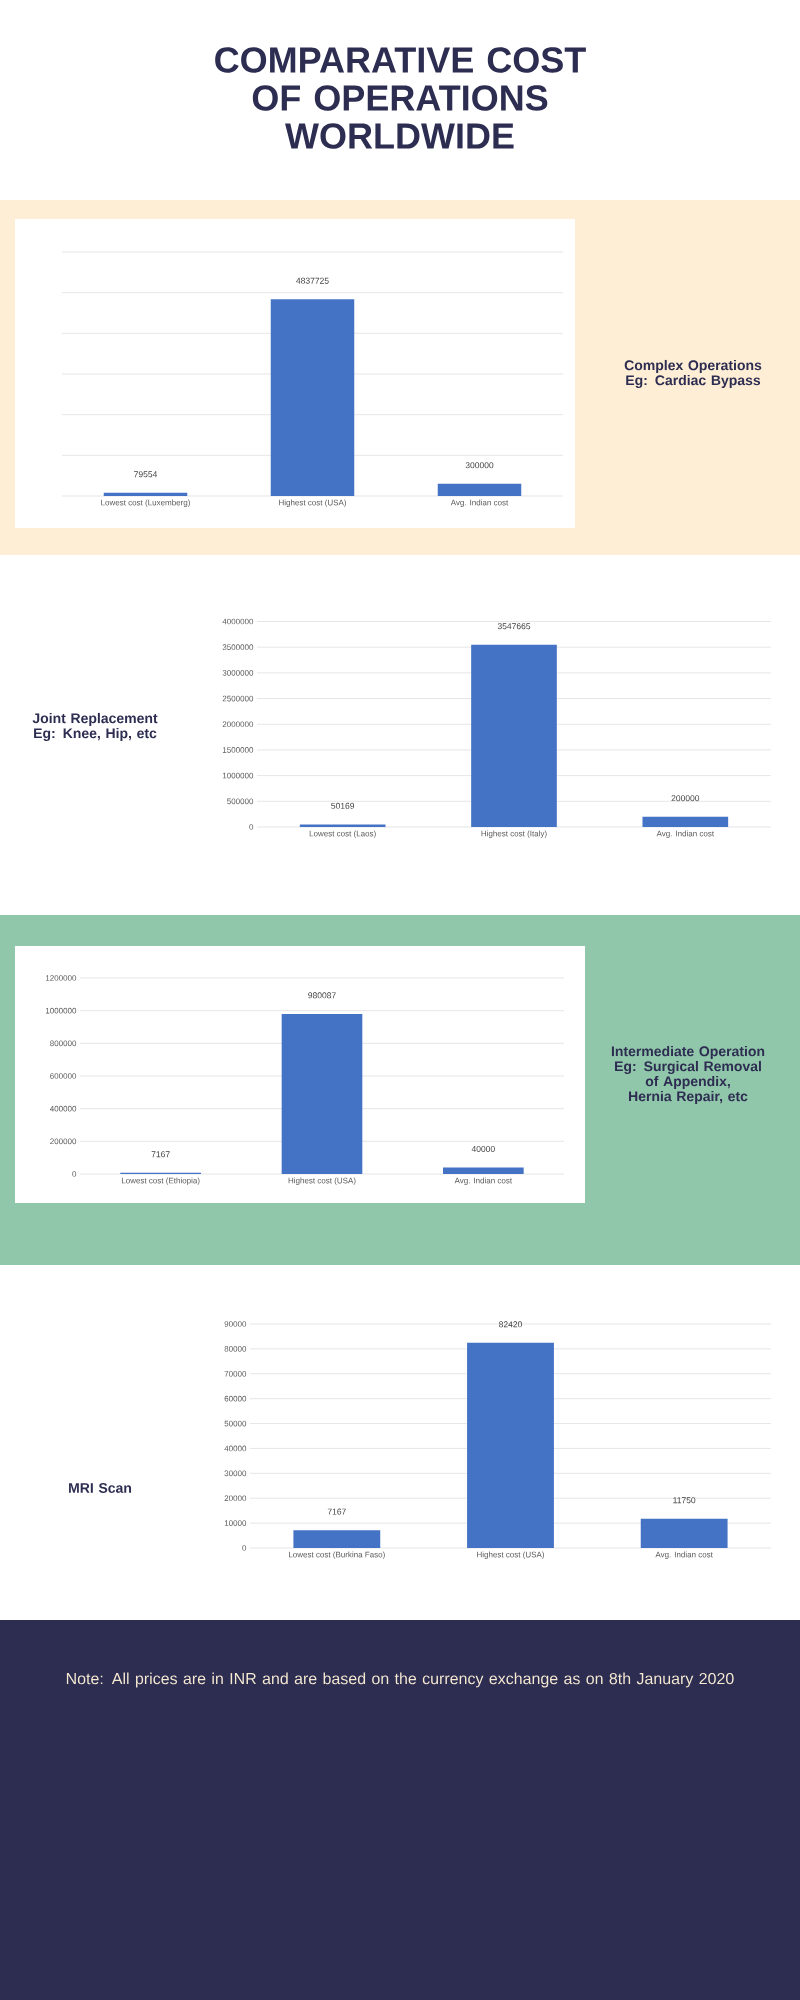 Image resolution: width=800 pixels, height=2000 pixels. Describe the element at coordinates (235, 1398) in the screenshot. I see `y-tick-label: 60000` at that location.